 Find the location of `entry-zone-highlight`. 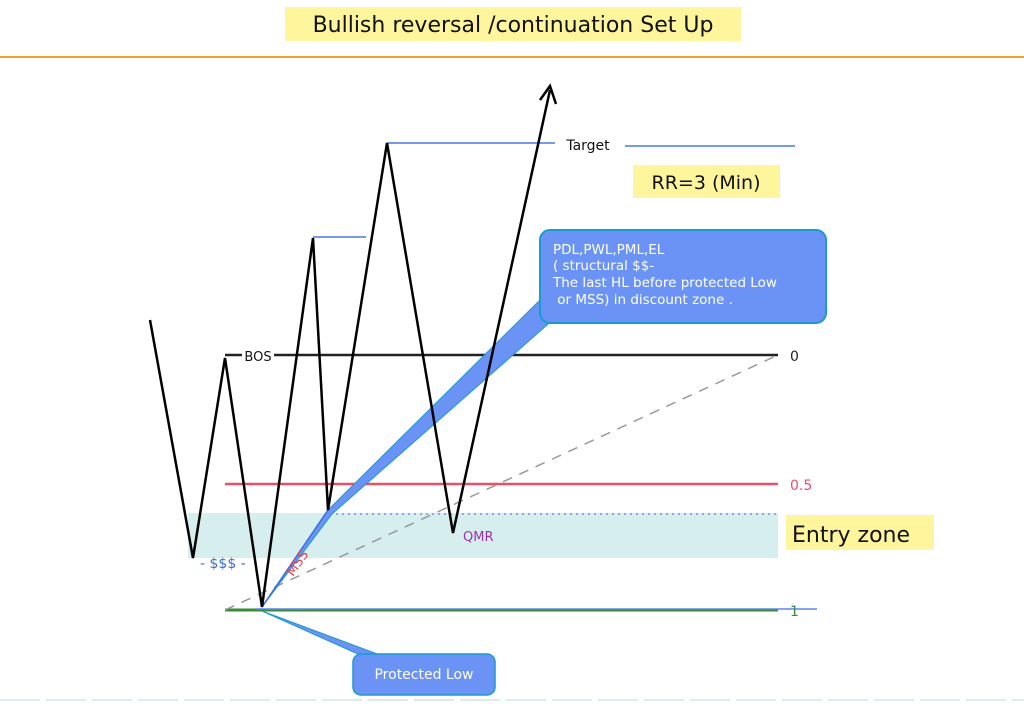

entry-zone-highlight is located at coordinates (860, 532).